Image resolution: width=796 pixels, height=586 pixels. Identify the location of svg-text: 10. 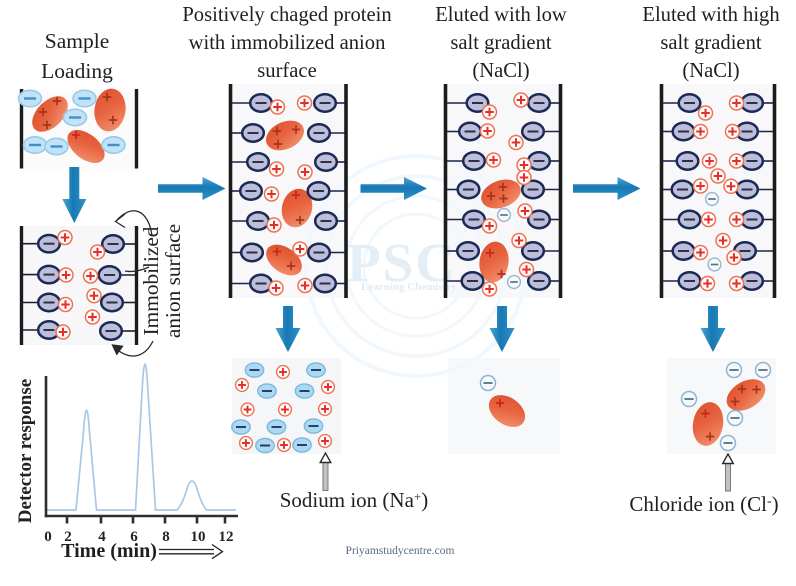
(198, 537).